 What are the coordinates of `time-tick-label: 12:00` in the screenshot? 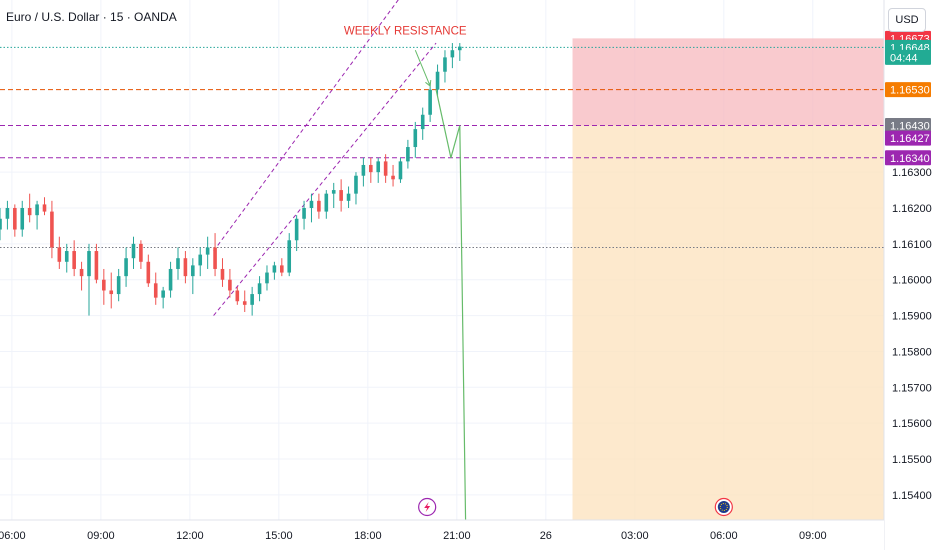 It's located at (190, 536).